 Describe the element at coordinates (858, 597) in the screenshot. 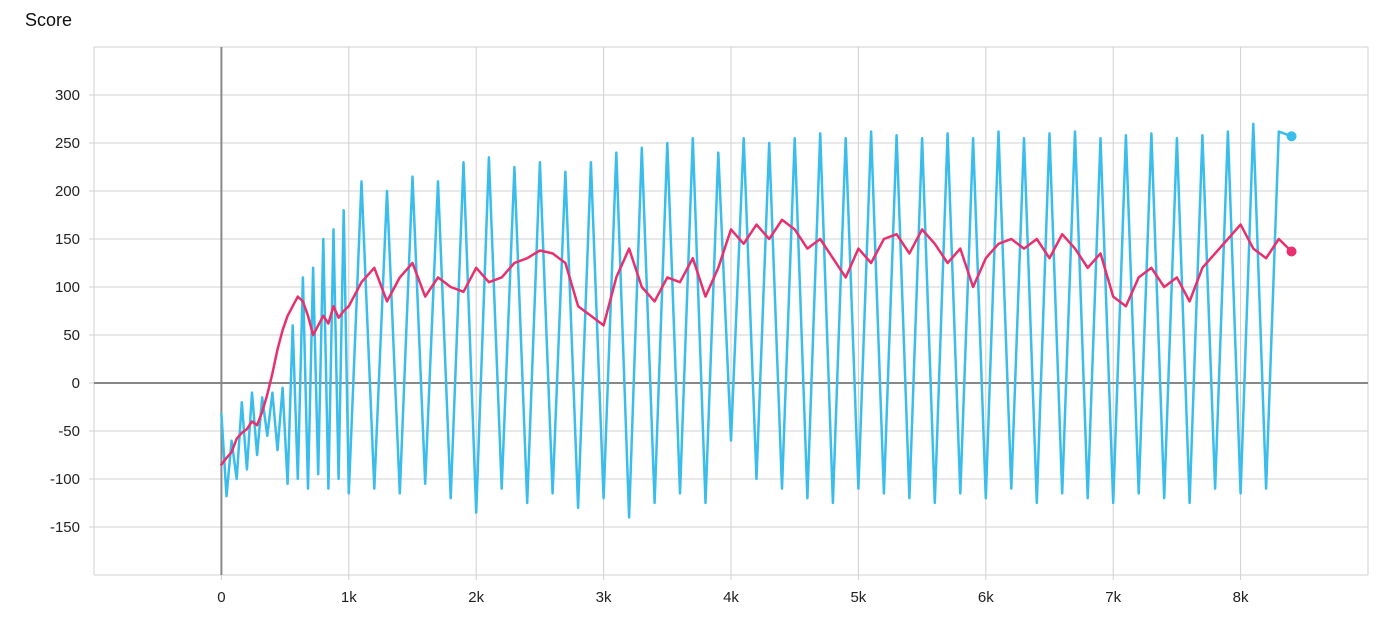

I see `x-tick-label: 5k` at that location.